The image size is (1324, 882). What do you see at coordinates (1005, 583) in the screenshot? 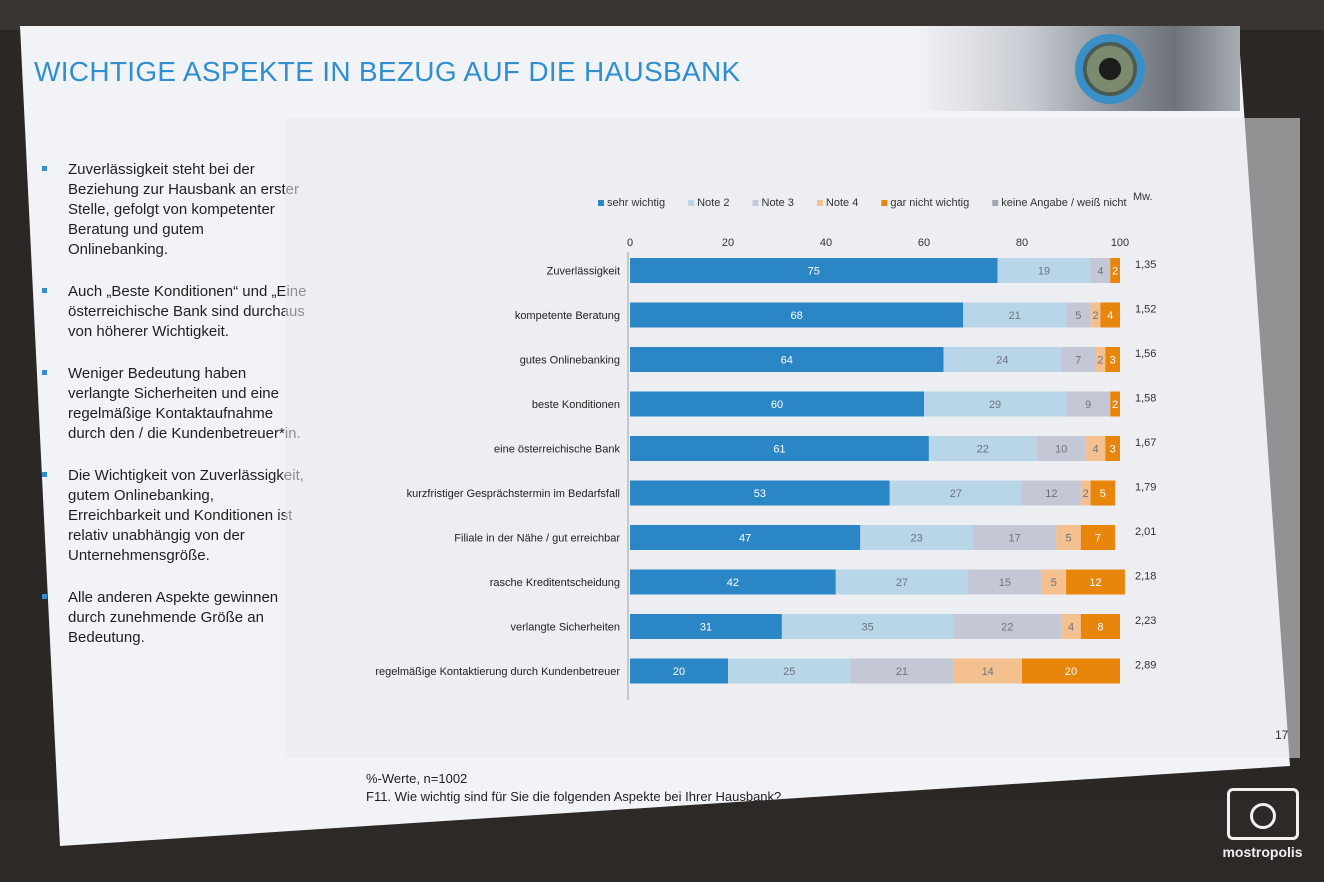
I see `data-label: 15` at bounding box center [1005, 583].